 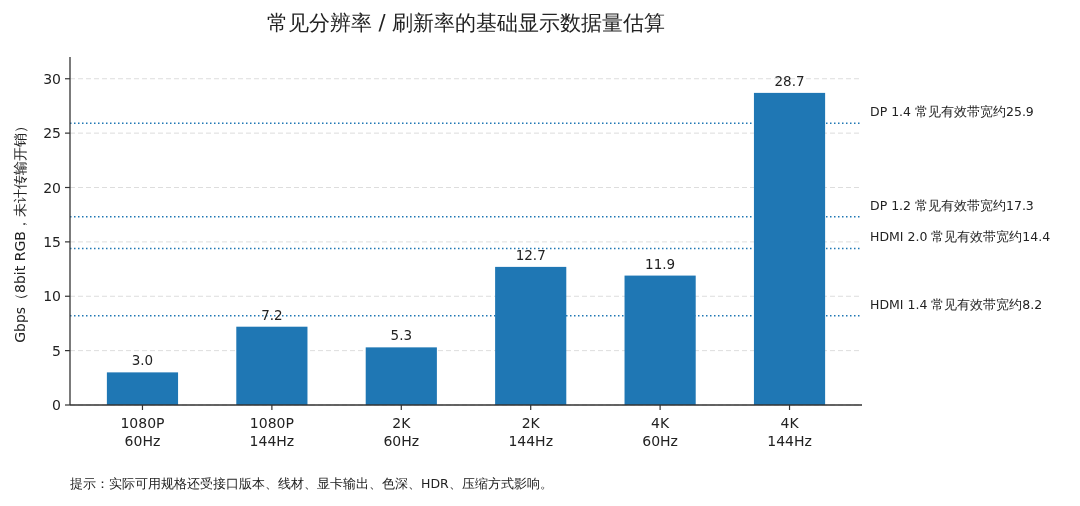 I want to click on data-label: 7.2, so click(x=272, y=314).